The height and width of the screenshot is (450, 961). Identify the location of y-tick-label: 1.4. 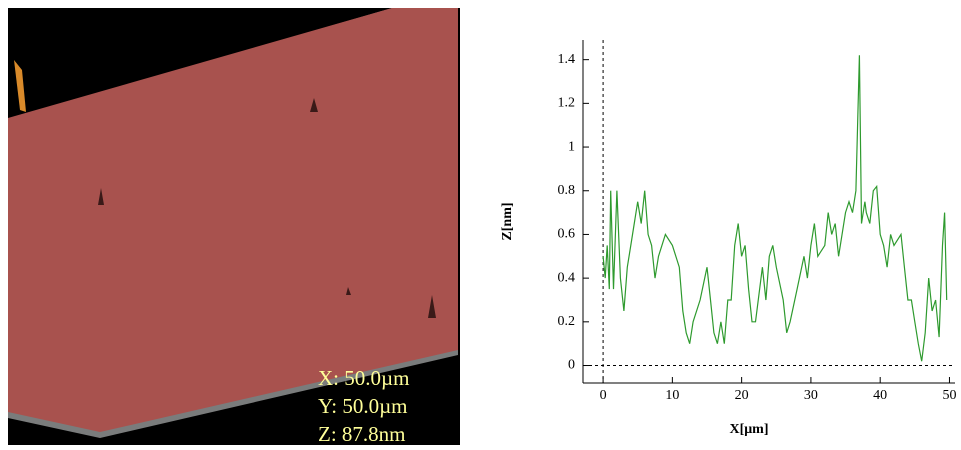
(567, 59).